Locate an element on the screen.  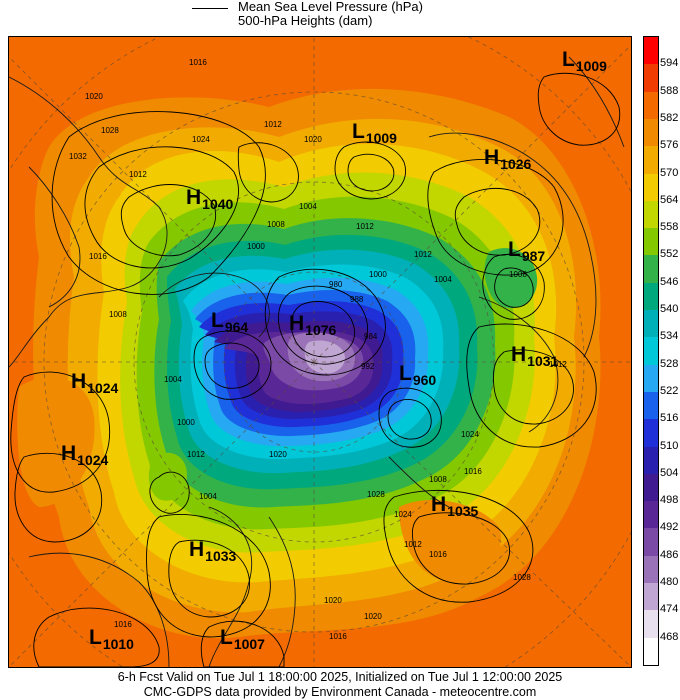
isobar-value-label: 988 is located at coordinates (357, 299).